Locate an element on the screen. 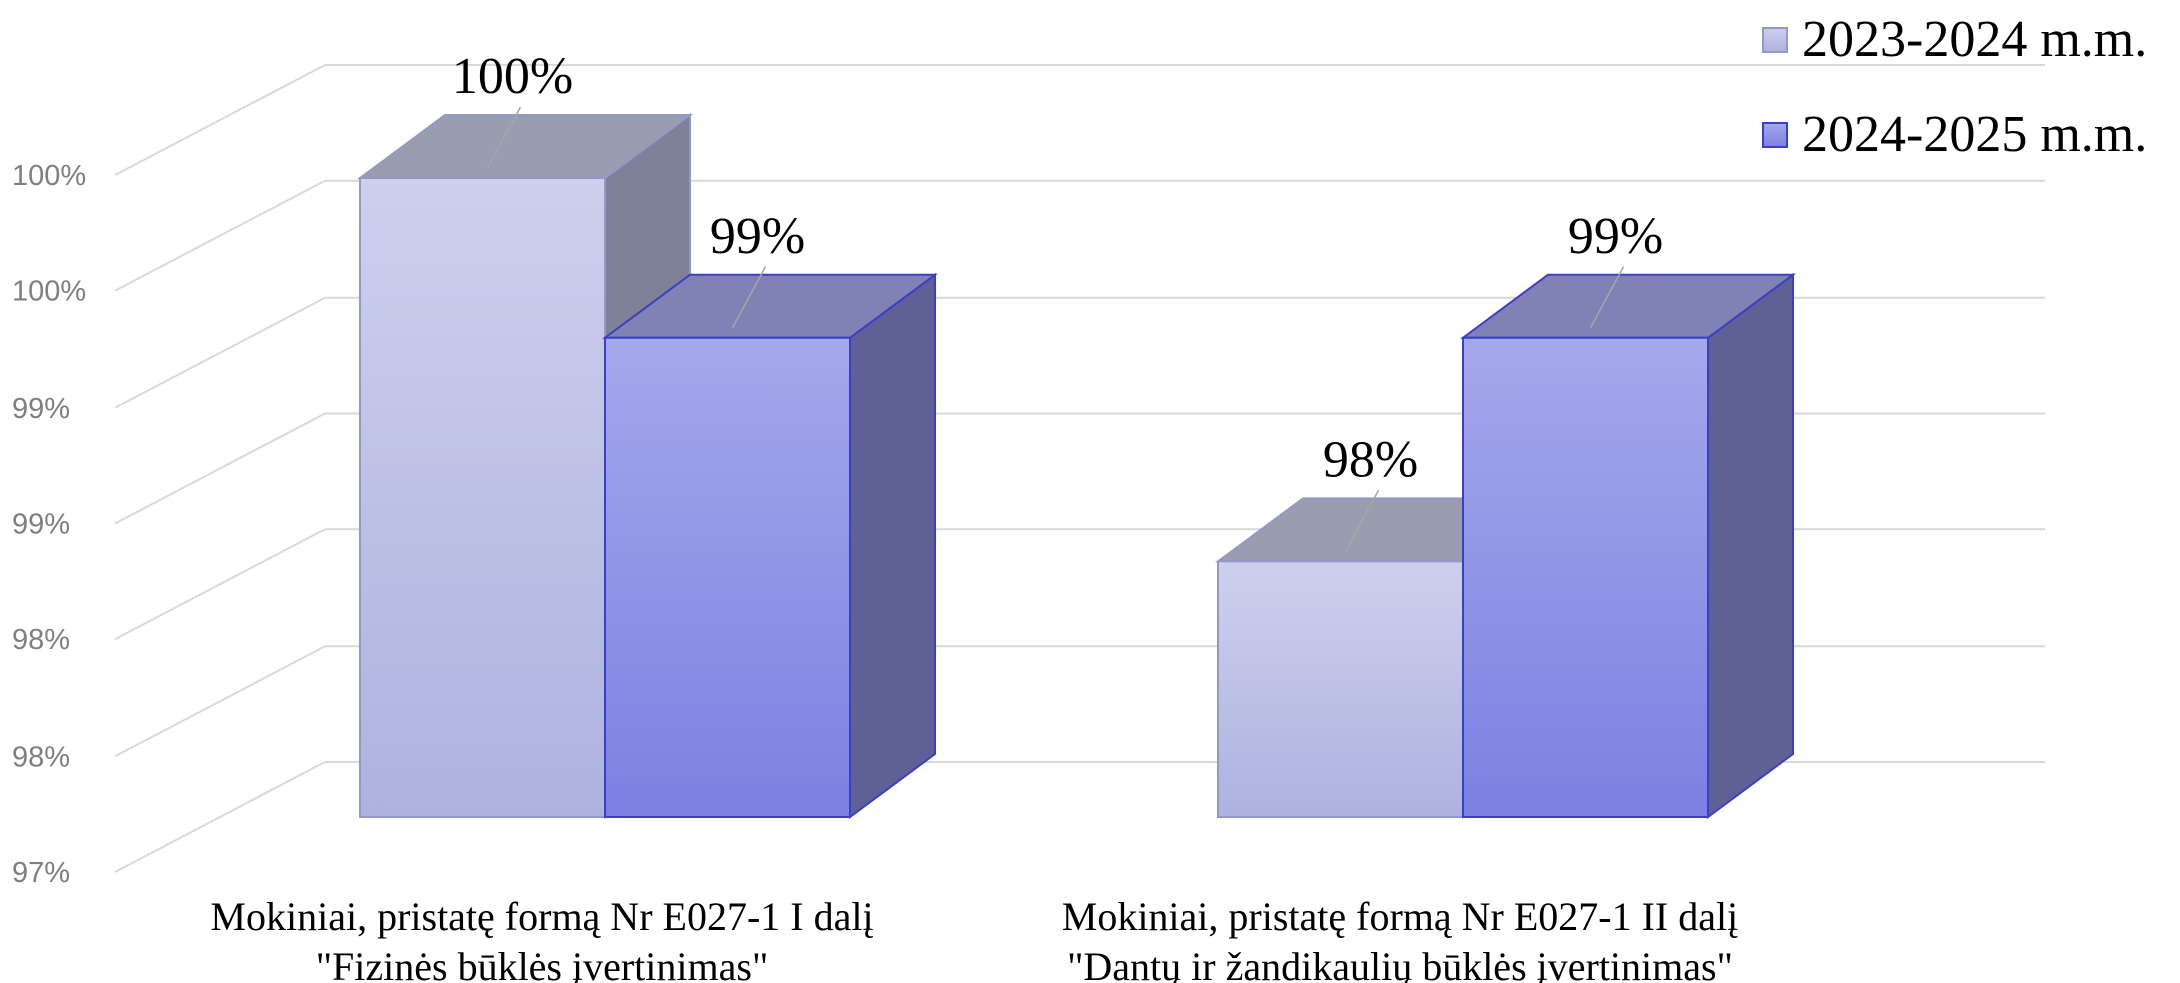  data-label: 98% is located at coordinates (1370, 459).